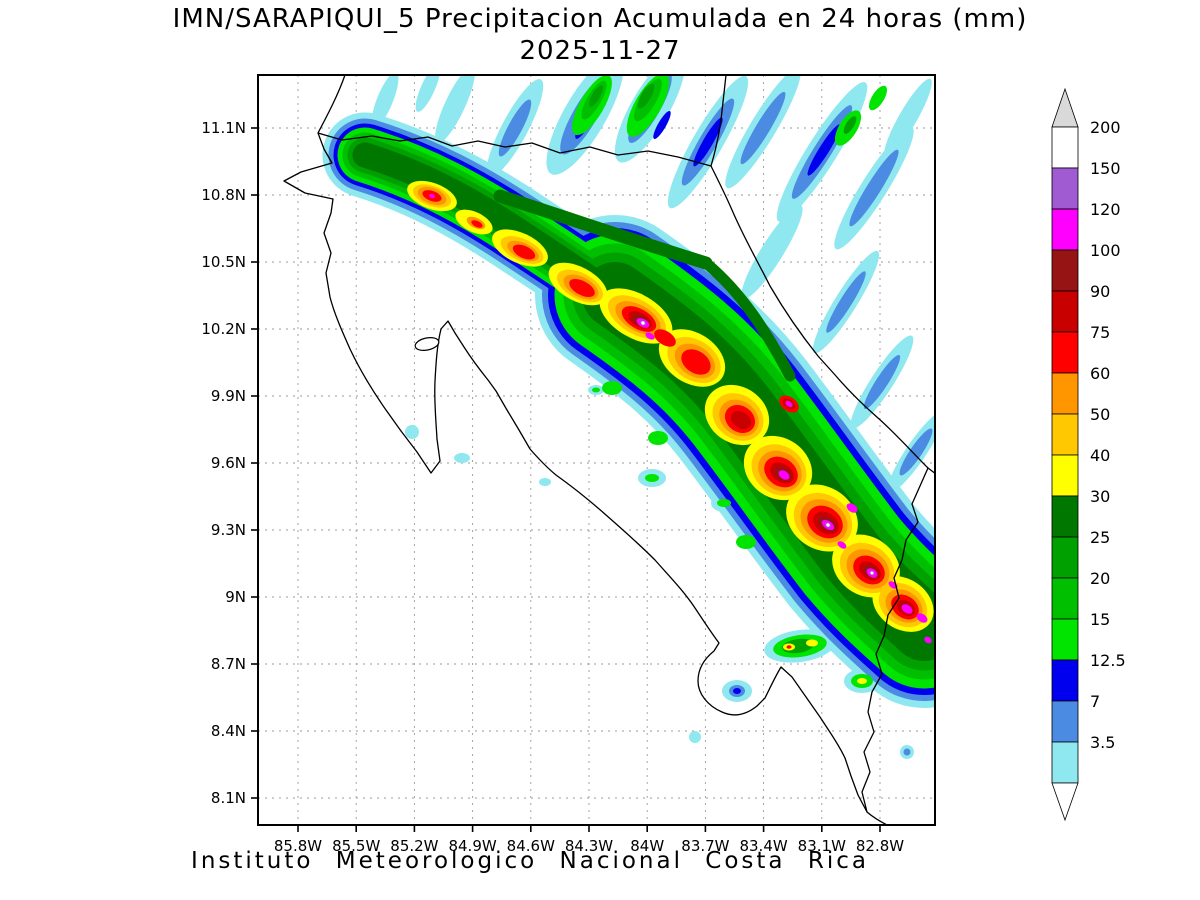 The width and height of the screenshot is (1200, 900). I want to click on precip-level-200mm, so click(757, 448).